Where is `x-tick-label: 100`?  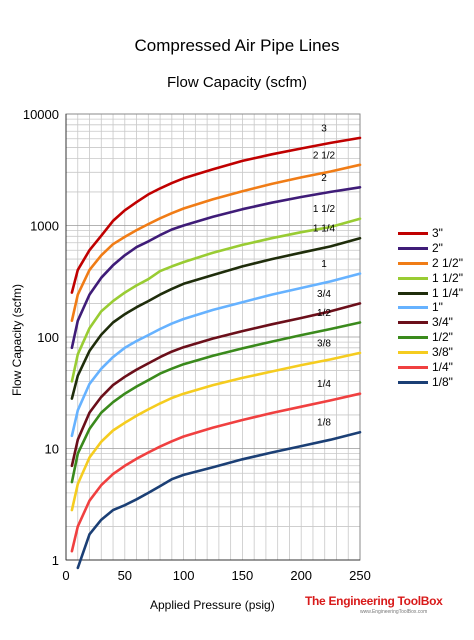
x-tick-label: 100 is located at coordinates (184, 575).